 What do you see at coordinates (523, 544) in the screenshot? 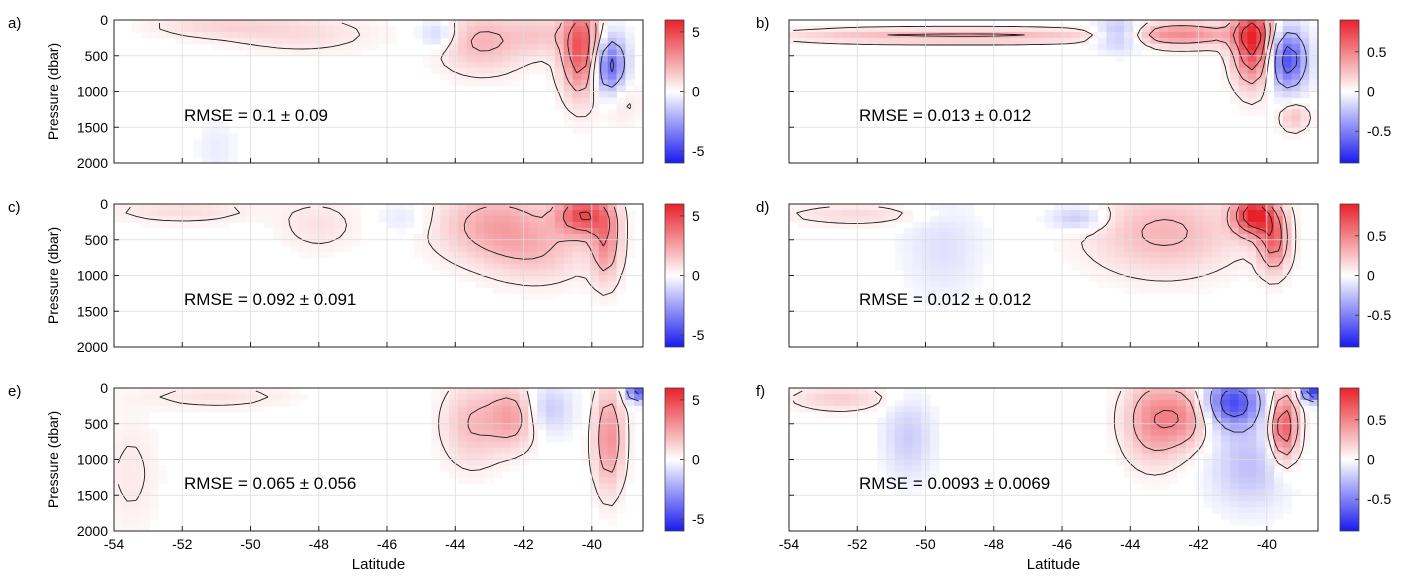
I see `x-tick-label: -42` at bounding box center [523, 544].